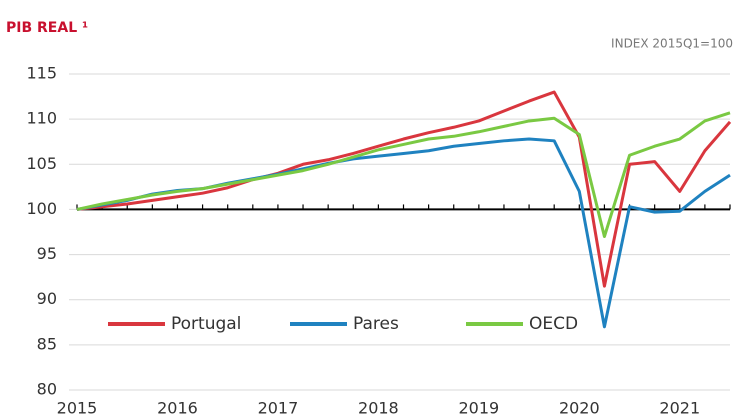 This screenshot has height=420, width=737. What do you see at coordinates (47, 253) in the screenshot?
I see `y-tick-label: 95` at bounding box center [47, 253].